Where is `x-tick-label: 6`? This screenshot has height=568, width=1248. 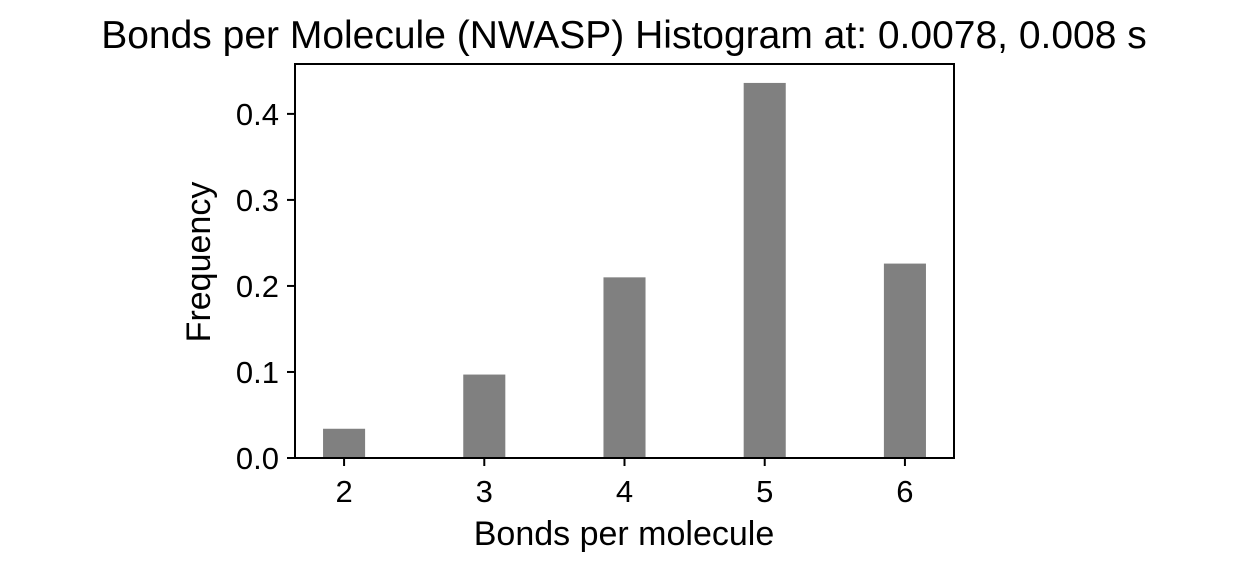 x-tick-label: 6 is located at coordinates (904, 491).